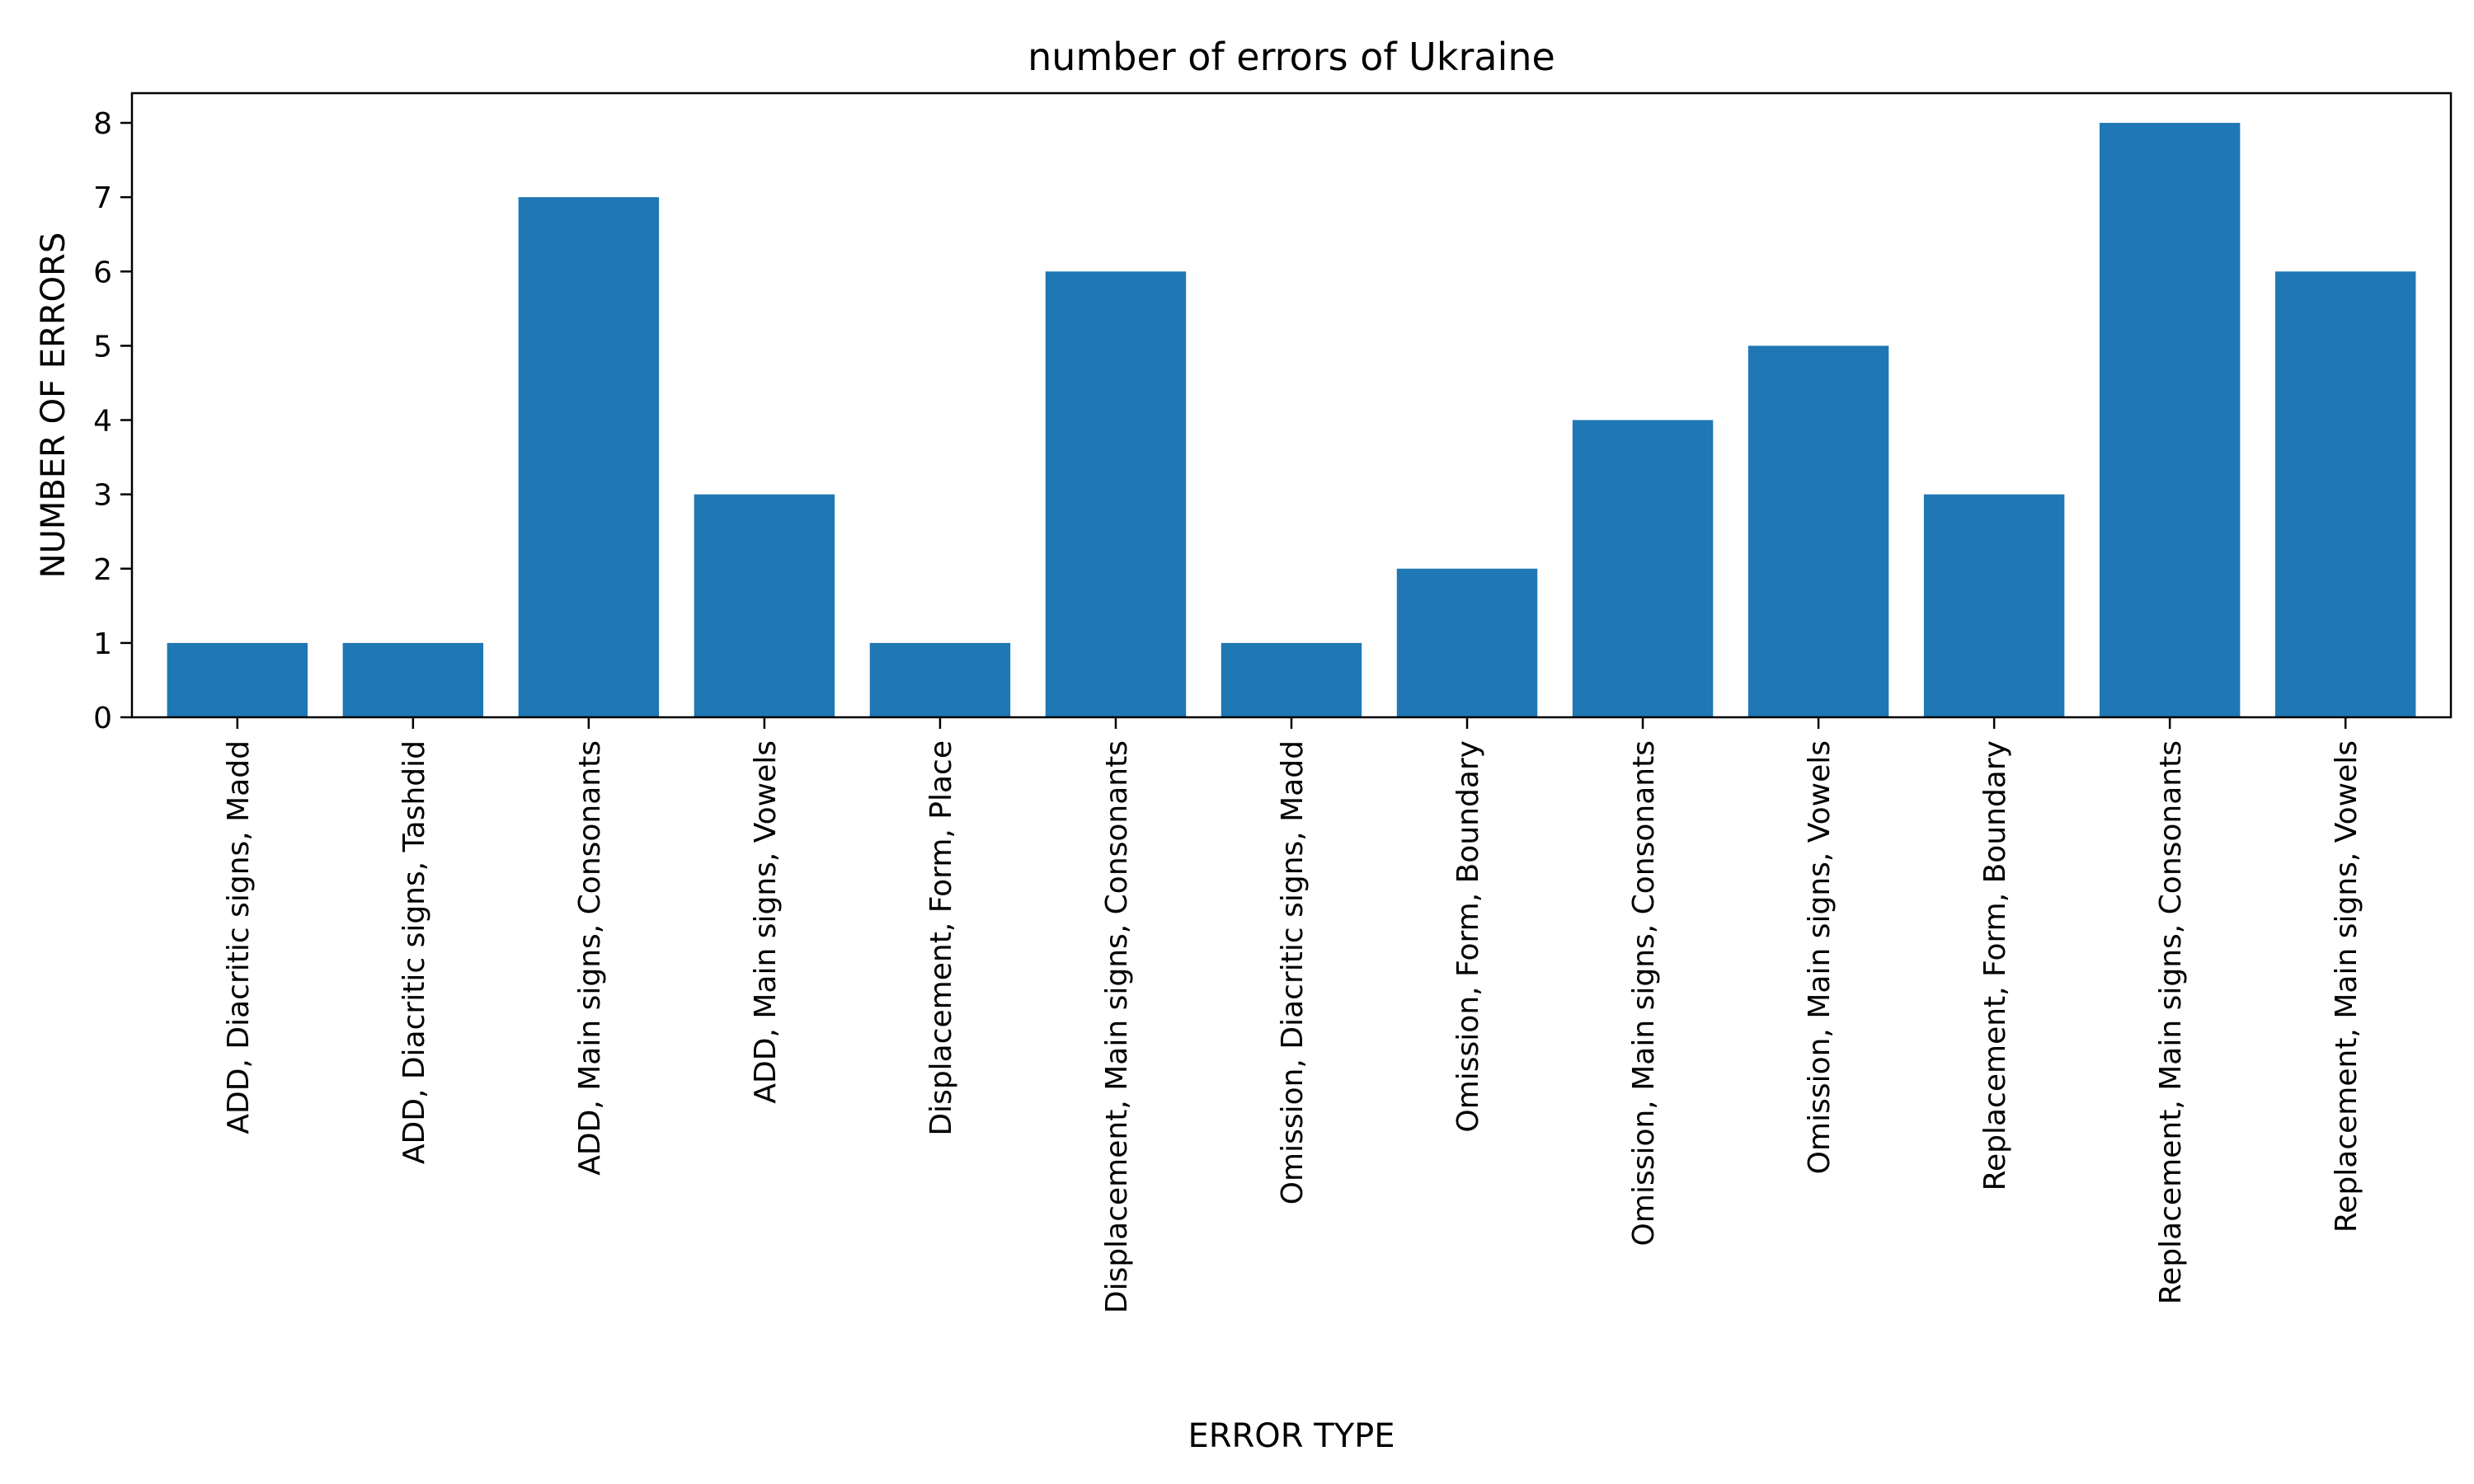 The image size is (2474, 1484). What do you see at coordinates (1468, 937) in the screenshot?
I see `x-tick-label: Omission, Form, Boundary` at bounding box center [1468, 937].